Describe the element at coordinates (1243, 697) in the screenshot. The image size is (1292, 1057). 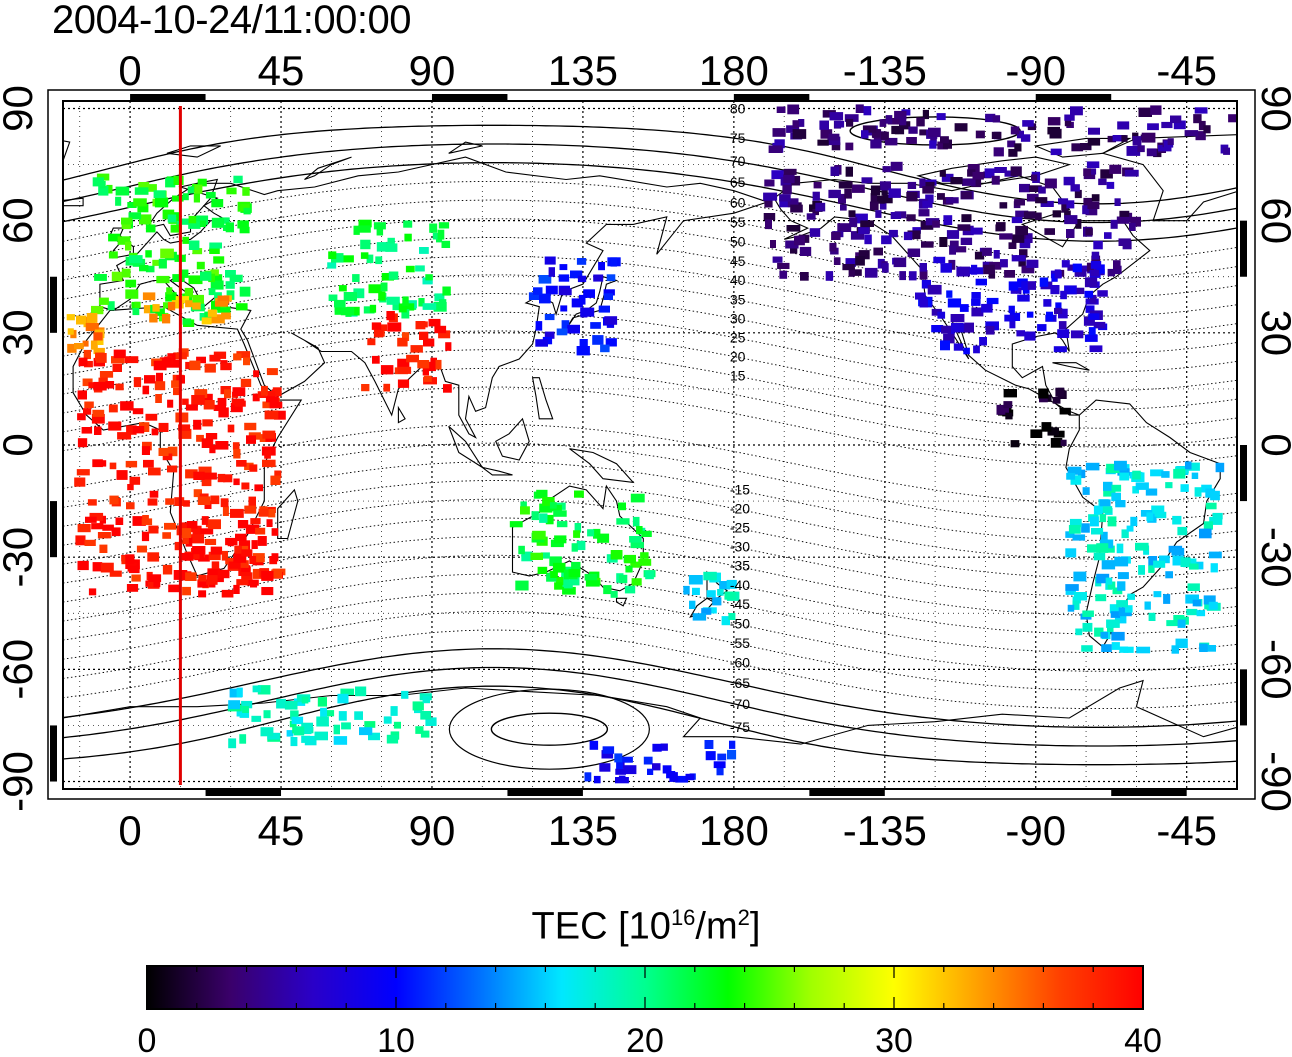
I see `right-scale-bar` at that location.